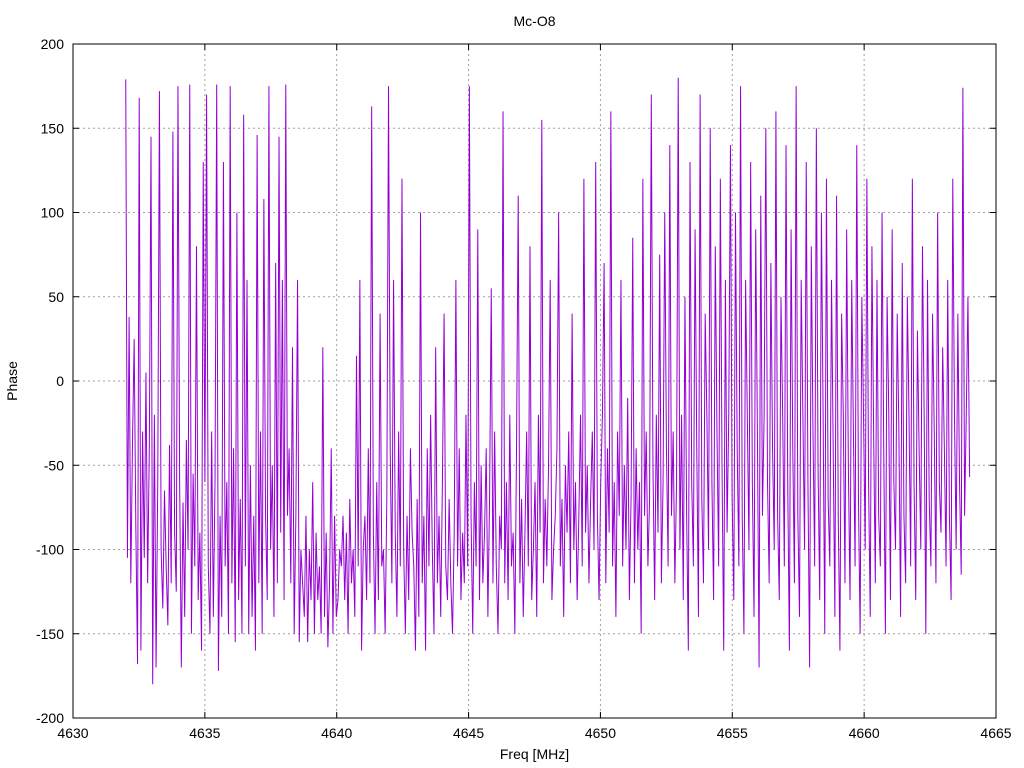  What do you see at coordinates (995, 733) in the screenshot?
I see `x-tick-label: 4665` at bounding box center [995, 733].